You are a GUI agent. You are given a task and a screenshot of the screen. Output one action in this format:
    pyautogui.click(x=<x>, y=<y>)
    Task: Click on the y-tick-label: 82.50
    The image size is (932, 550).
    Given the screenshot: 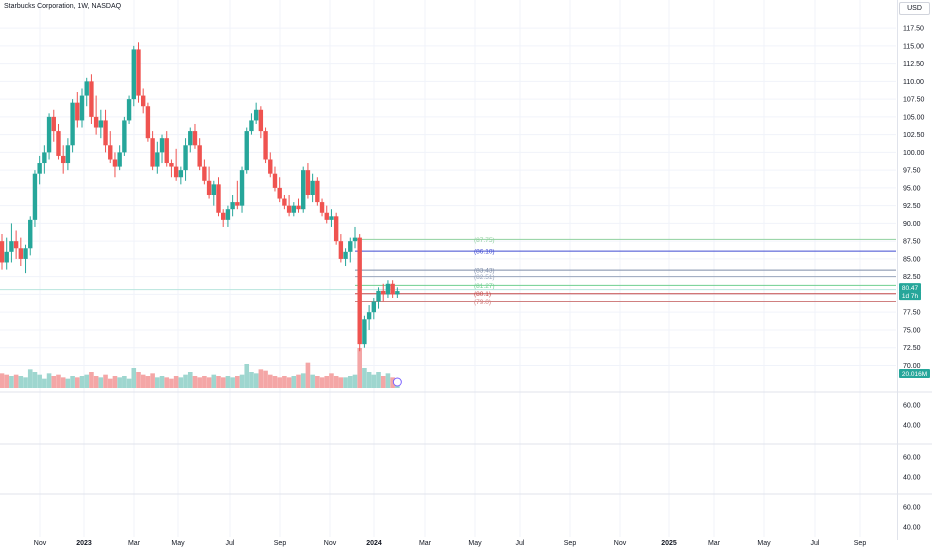 What is the action you would take?
    pyautogui.click(x=912, y=277)
    